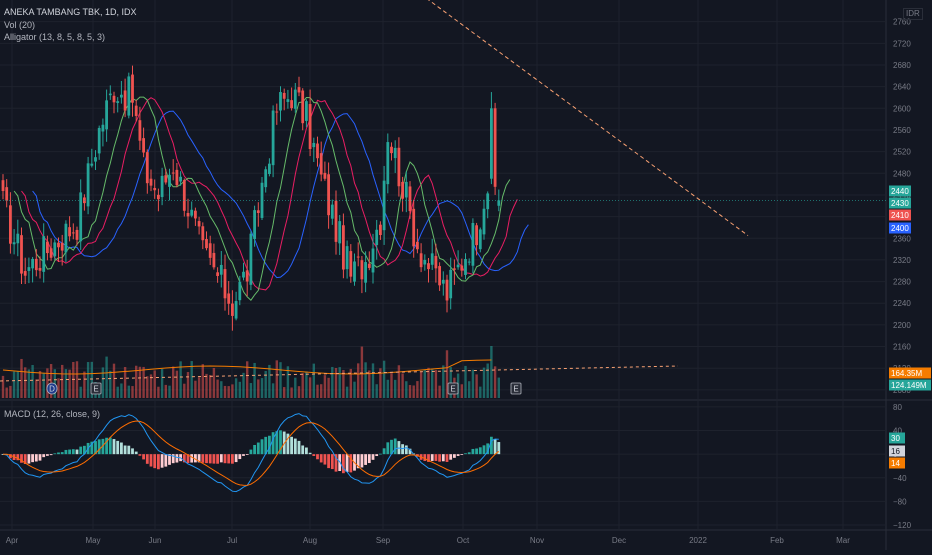 This screenshot has height=555, width=932. What do you see at coordinates (900, 215) in the screenshot?
I see `price-label-text: 2410` at bounding box center [900, 215].